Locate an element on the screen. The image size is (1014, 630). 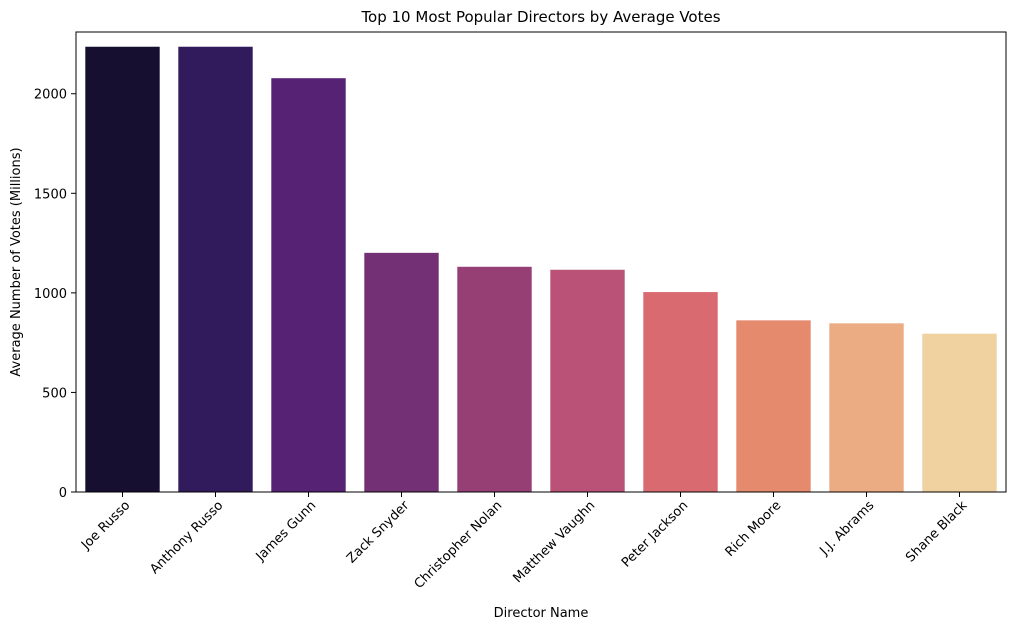
x-tick-label: Matthew Vaughn is located at coordinates (555, 542).